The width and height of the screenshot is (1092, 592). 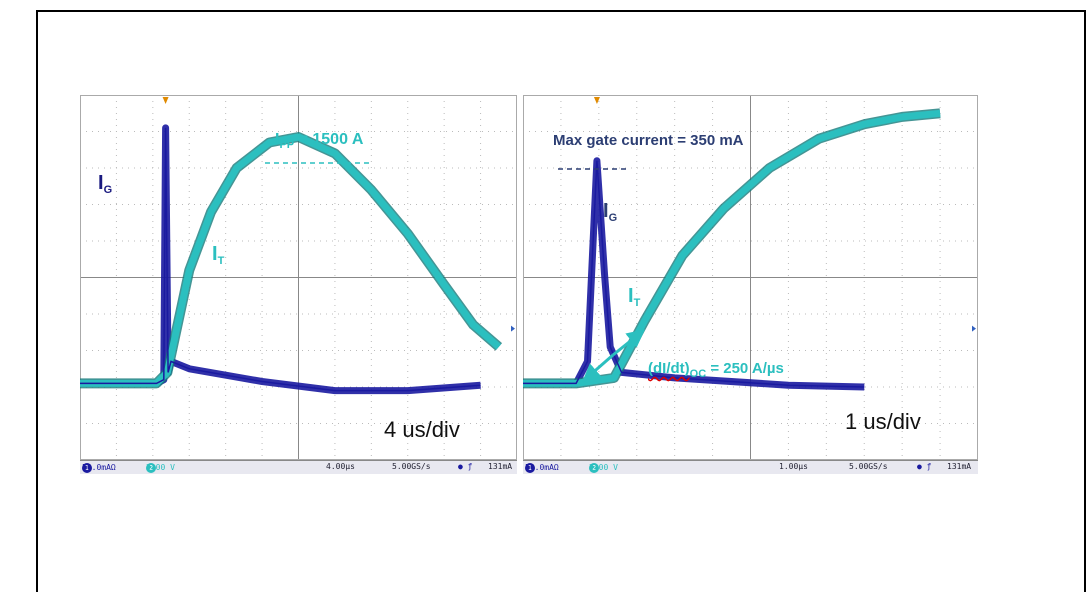 I want to click on status-trig-level-right: 131mA, so click(x=959, y=466).